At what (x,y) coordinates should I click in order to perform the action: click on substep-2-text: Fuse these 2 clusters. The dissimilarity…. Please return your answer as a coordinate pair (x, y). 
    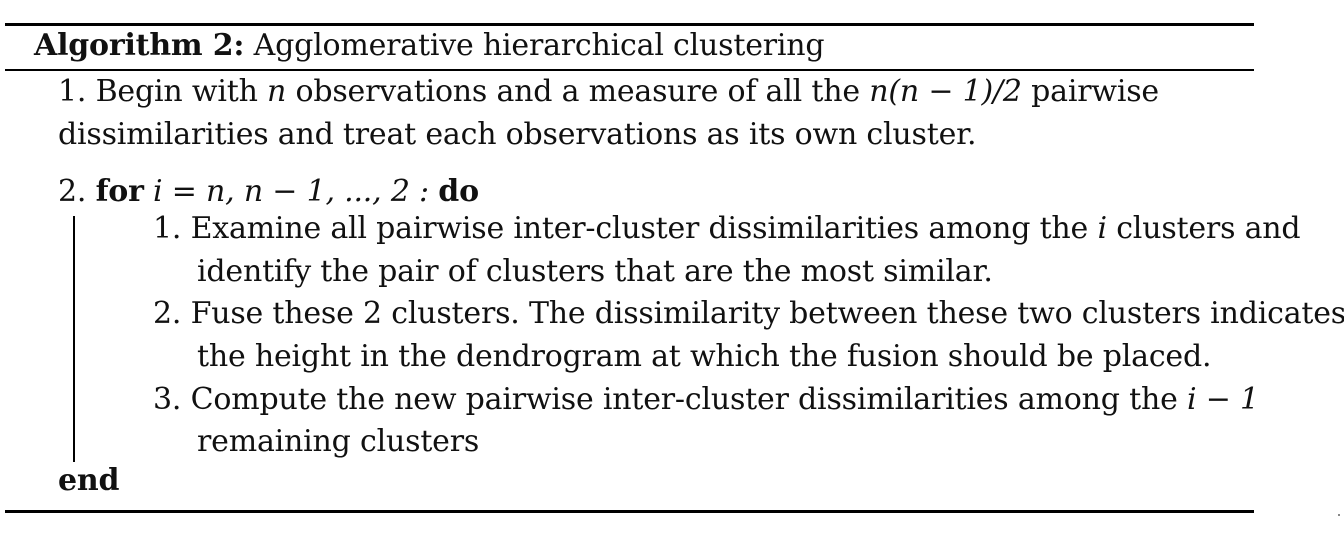
    Looking at the image, I should click on (767, 313).